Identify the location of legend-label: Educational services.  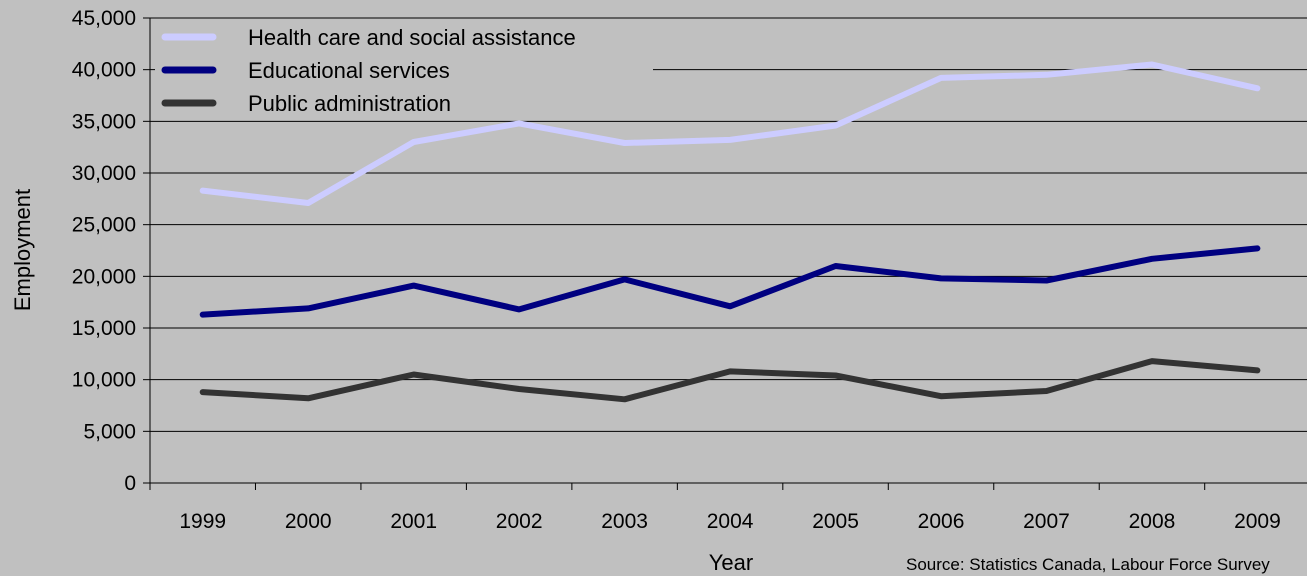
(349, 70).